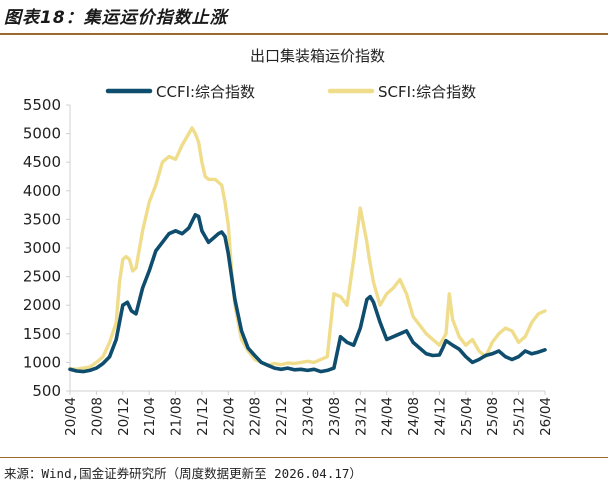 This screenshot has width=608, height=488. Describe the element at coordinates (177, 416) in the screenshot. I see `x-tick-label: 21/08` at that location.